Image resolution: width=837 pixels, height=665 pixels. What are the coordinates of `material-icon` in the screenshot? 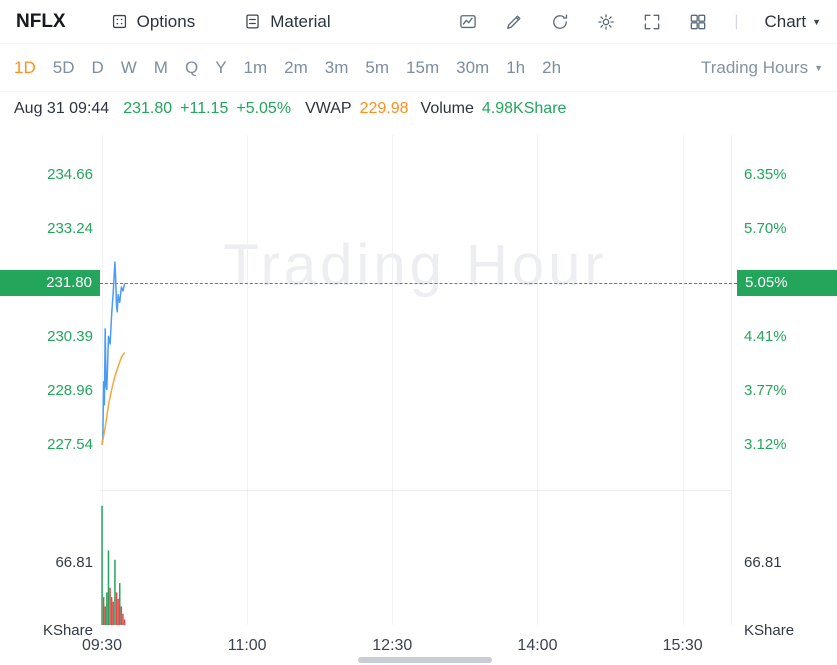 It's located at (252, 21).